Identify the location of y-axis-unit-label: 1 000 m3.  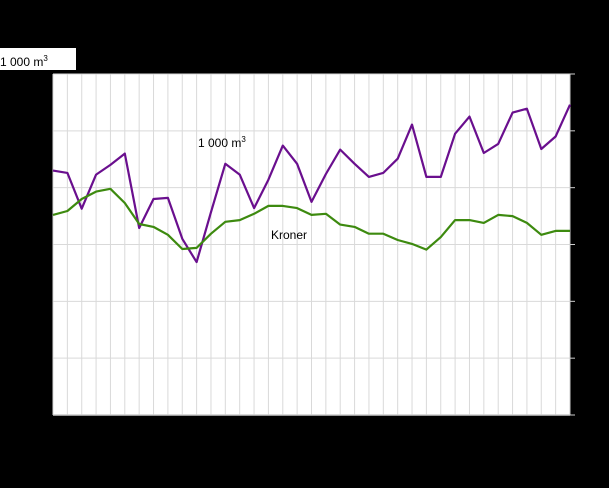
(38, 59).